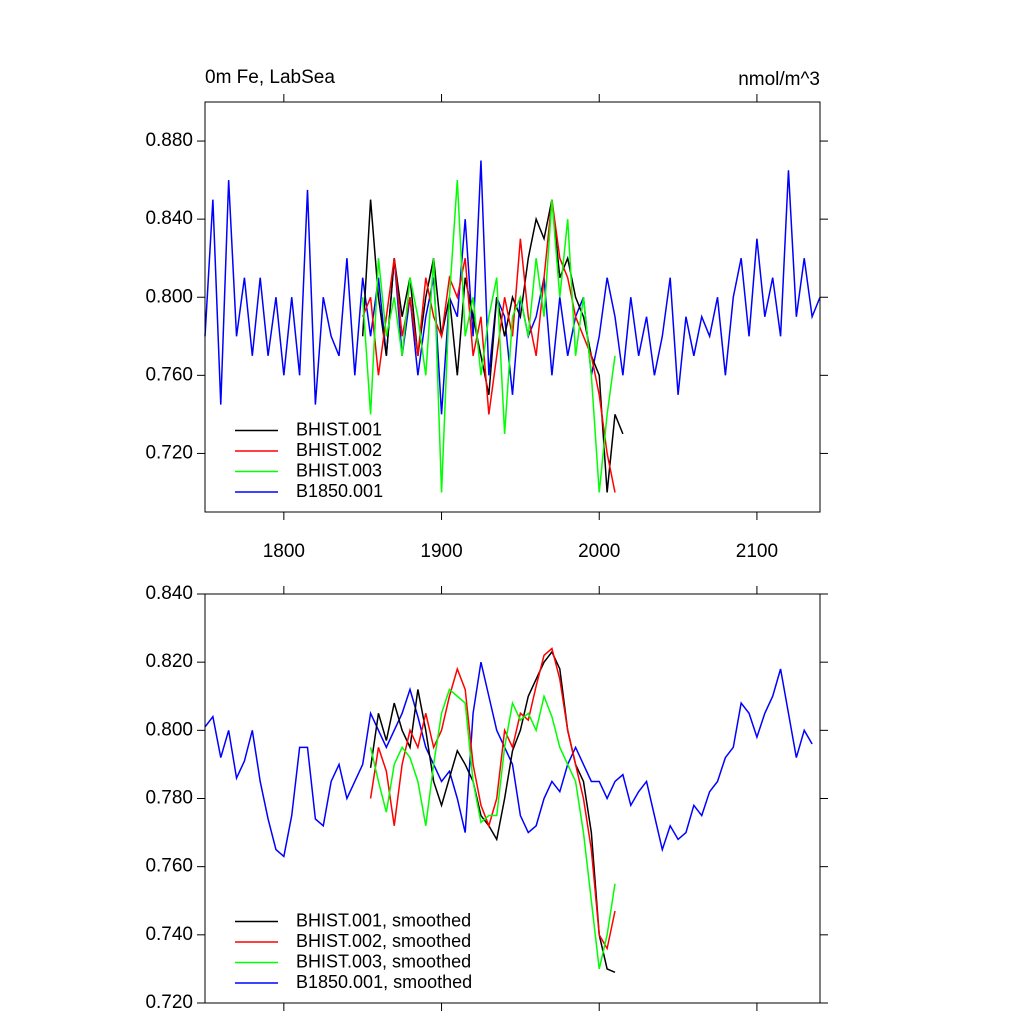 Image resolution: width=1024 pixels, height=1029 pixels. What do you see at coordinates (339, 429) in the screenshot?
I see `legend-label: BHIST.001` at bounding box center [339, 429].